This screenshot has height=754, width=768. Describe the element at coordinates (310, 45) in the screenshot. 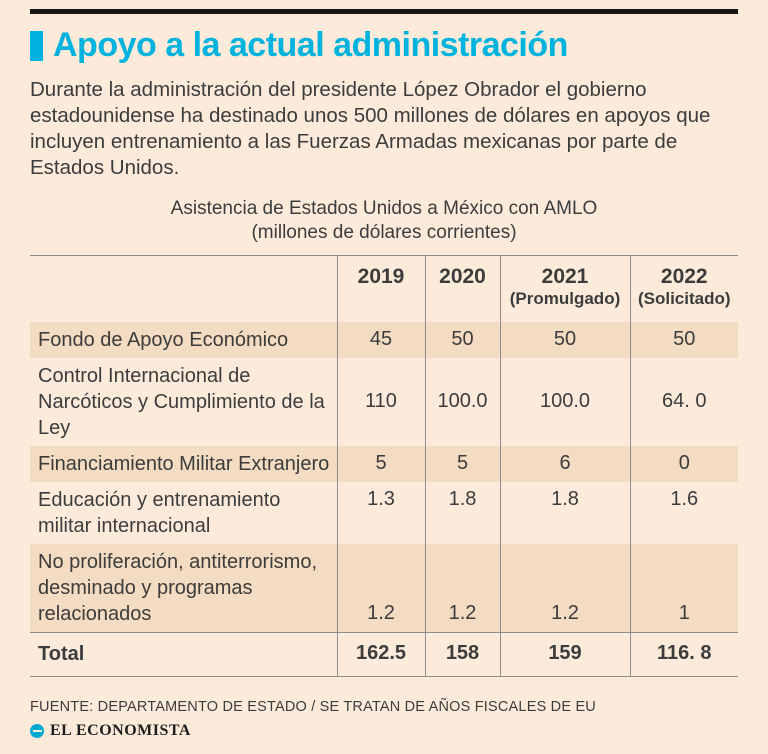

I see `page-title: Apoyo a la actual administración` at that location.